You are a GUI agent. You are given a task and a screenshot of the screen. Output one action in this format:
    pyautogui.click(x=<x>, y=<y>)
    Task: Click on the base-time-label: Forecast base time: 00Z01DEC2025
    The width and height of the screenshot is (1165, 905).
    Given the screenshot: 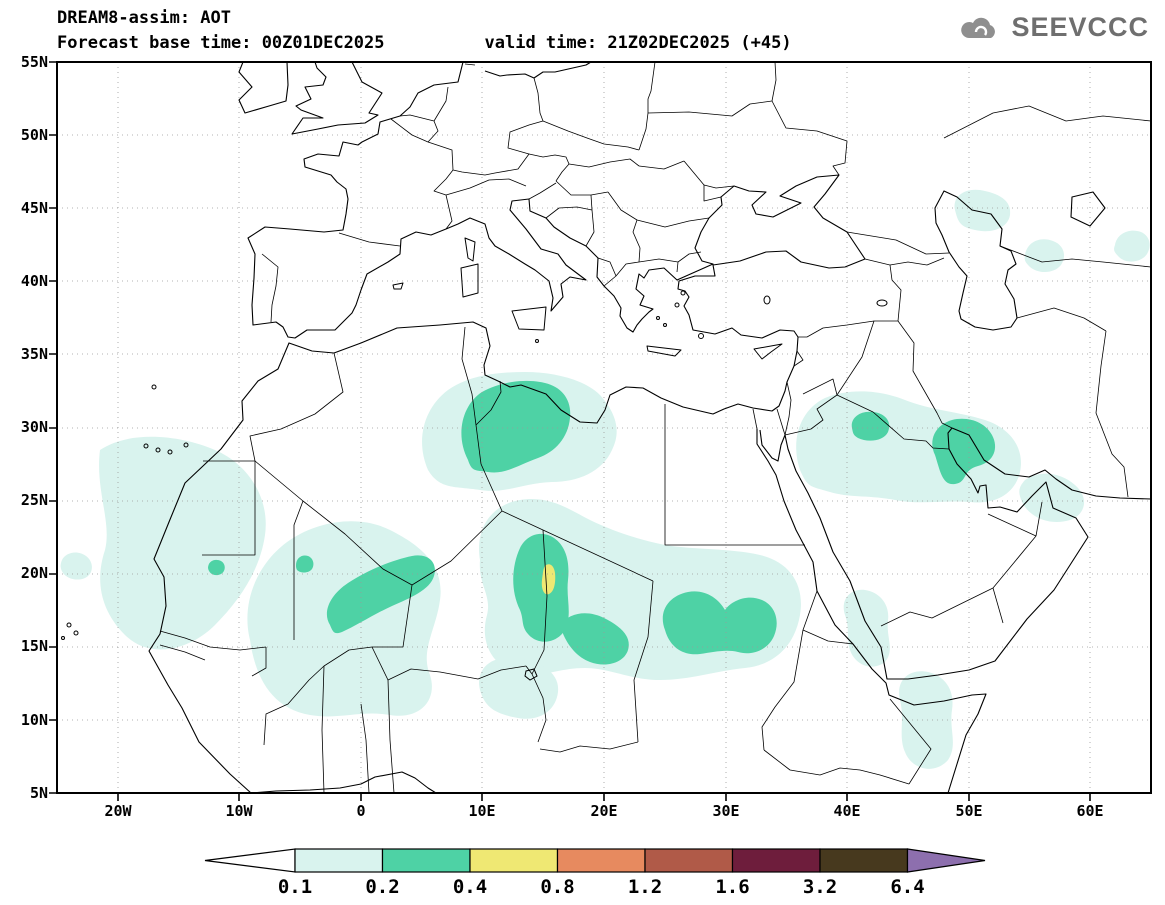 What is the action you would take?
    pyautogui.click(x=221, y=43)
    